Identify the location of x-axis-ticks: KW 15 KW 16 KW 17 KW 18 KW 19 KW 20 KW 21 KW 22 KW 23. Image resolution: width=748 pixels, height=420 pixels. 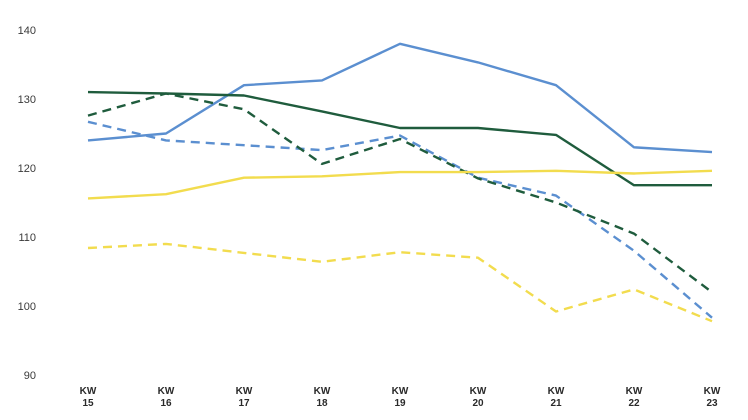
(400, 397).